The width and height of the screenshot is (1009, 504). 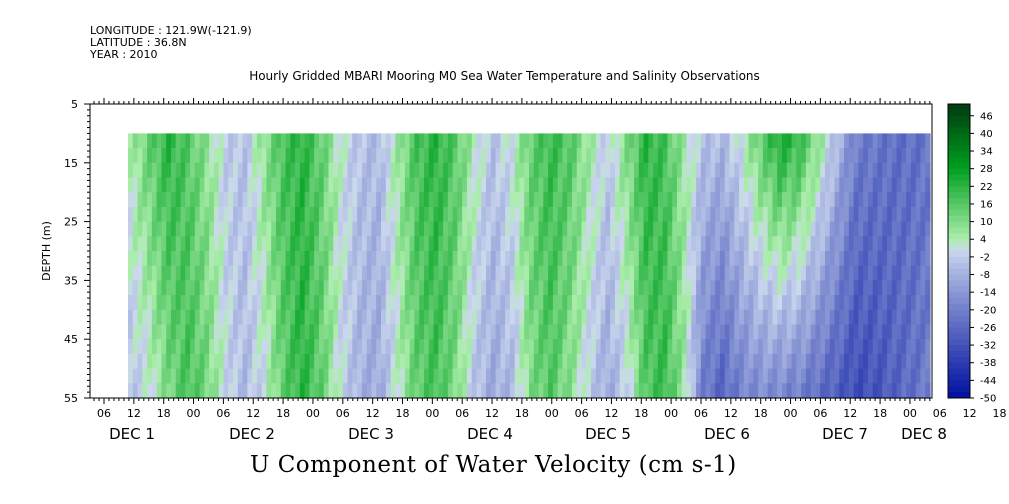 What do you see at coordinates (910, 413) in the screenshot?
I see `x-tick-label: 00` at bounding box center [910, 413].